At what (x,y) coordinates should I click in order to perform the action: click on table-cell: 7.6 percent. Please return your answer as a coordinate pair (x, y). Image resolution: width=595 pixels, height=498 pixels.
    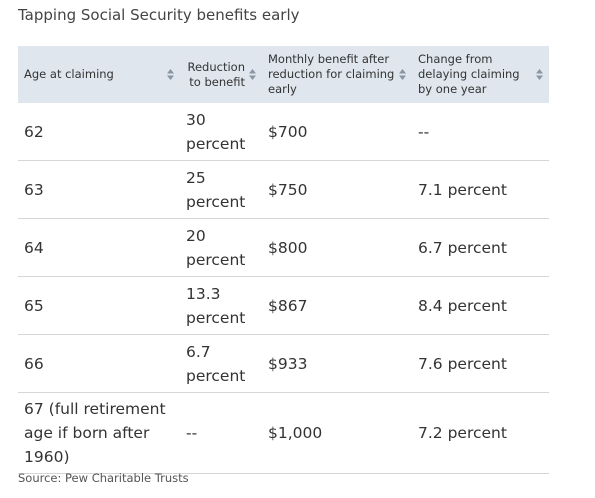
    Looking at the image, I should click on (480, 363).